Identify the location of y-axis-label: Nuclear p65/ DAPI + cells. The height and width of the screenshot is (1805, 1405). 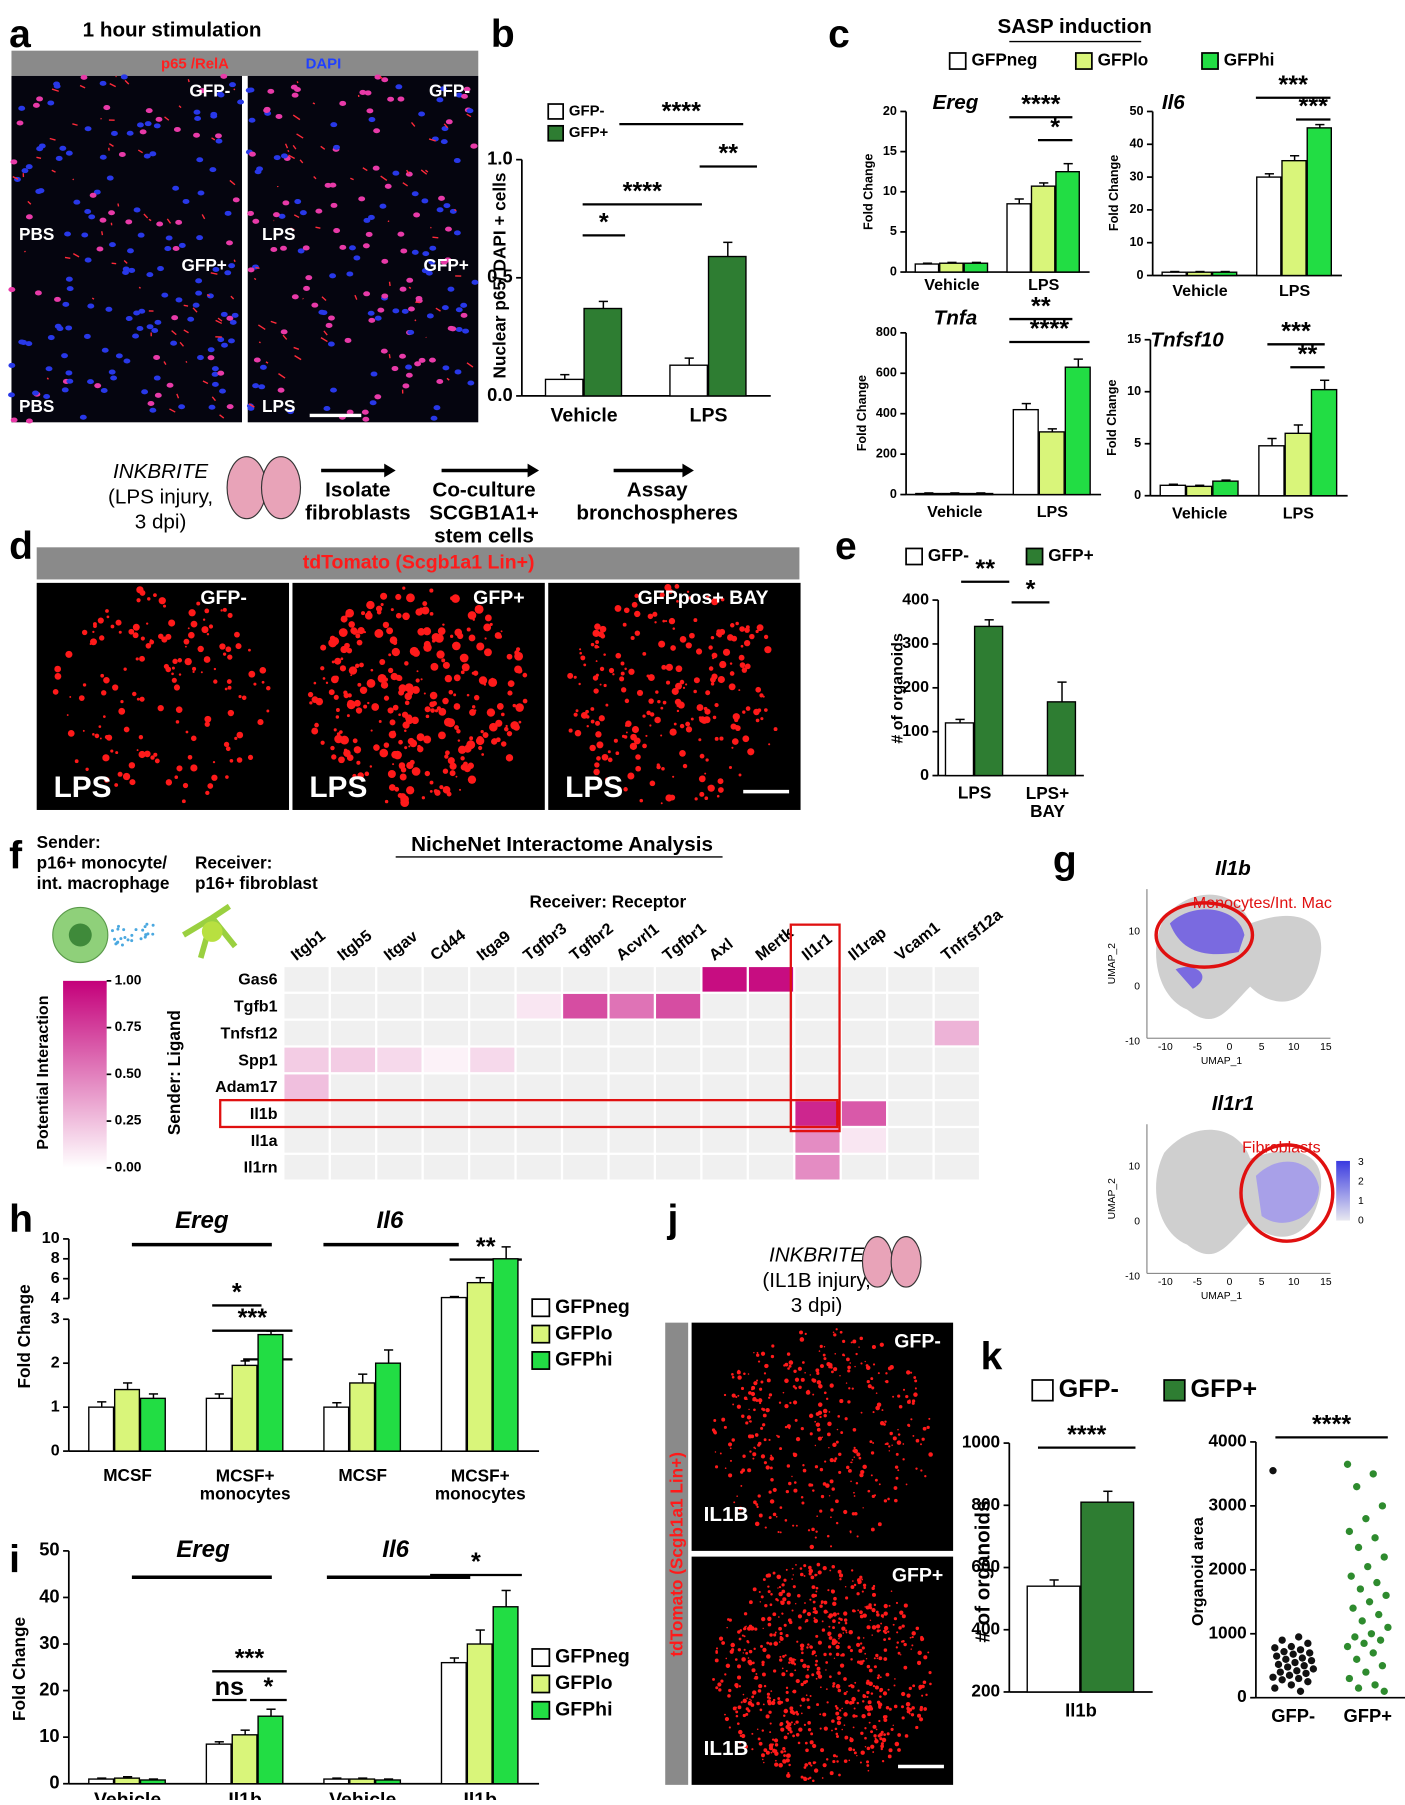
(500, 276).